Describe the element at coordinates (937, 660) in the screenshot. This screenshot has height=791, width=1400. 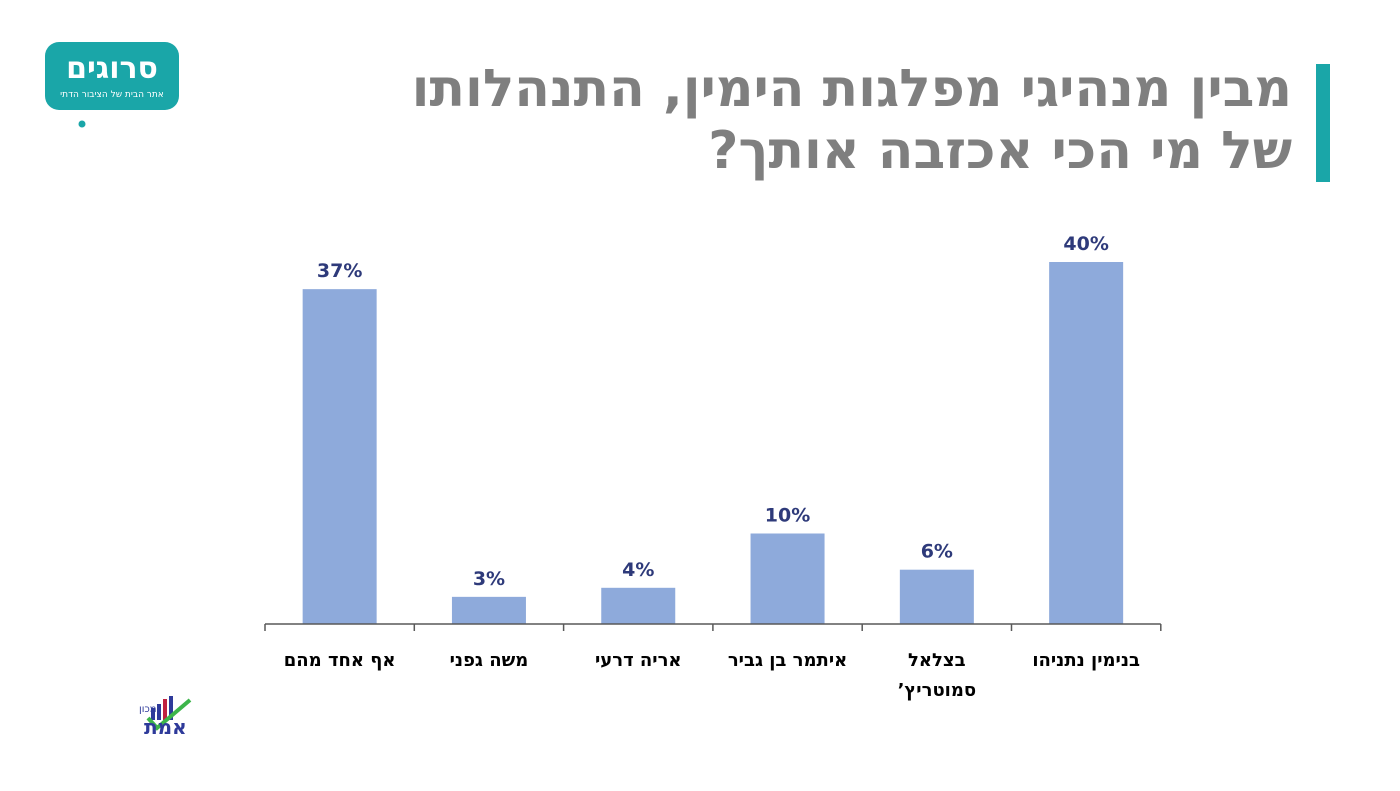
I see `category-label-4-line-0: בצלאל` at that location.